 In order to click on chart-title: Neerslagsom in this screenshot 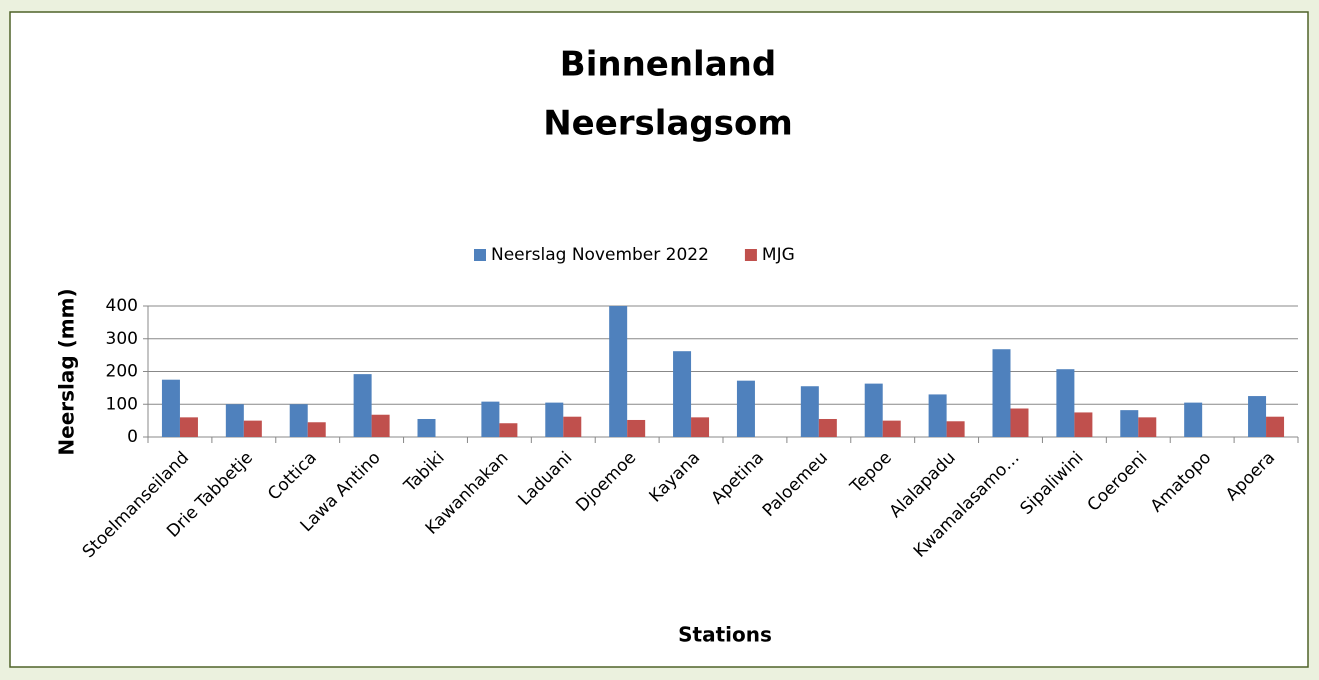, I will do `click(668, 124)`.